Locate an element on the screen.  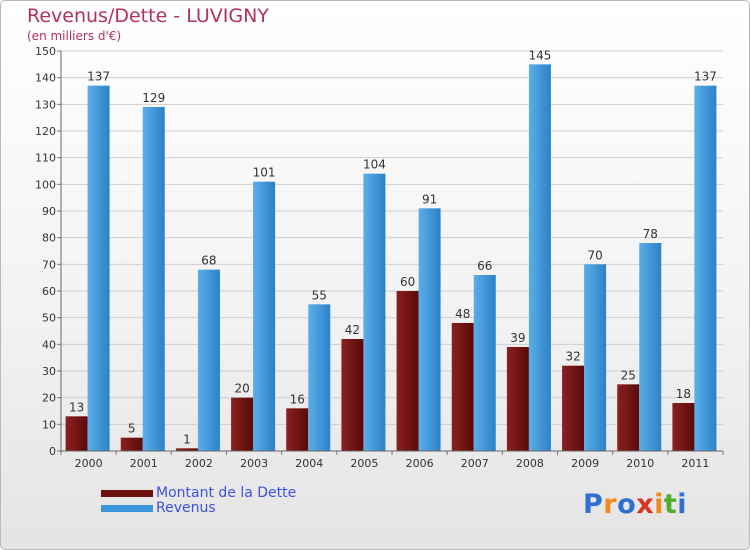
y-tick-label: 120 is located at coordinates (45, 131).